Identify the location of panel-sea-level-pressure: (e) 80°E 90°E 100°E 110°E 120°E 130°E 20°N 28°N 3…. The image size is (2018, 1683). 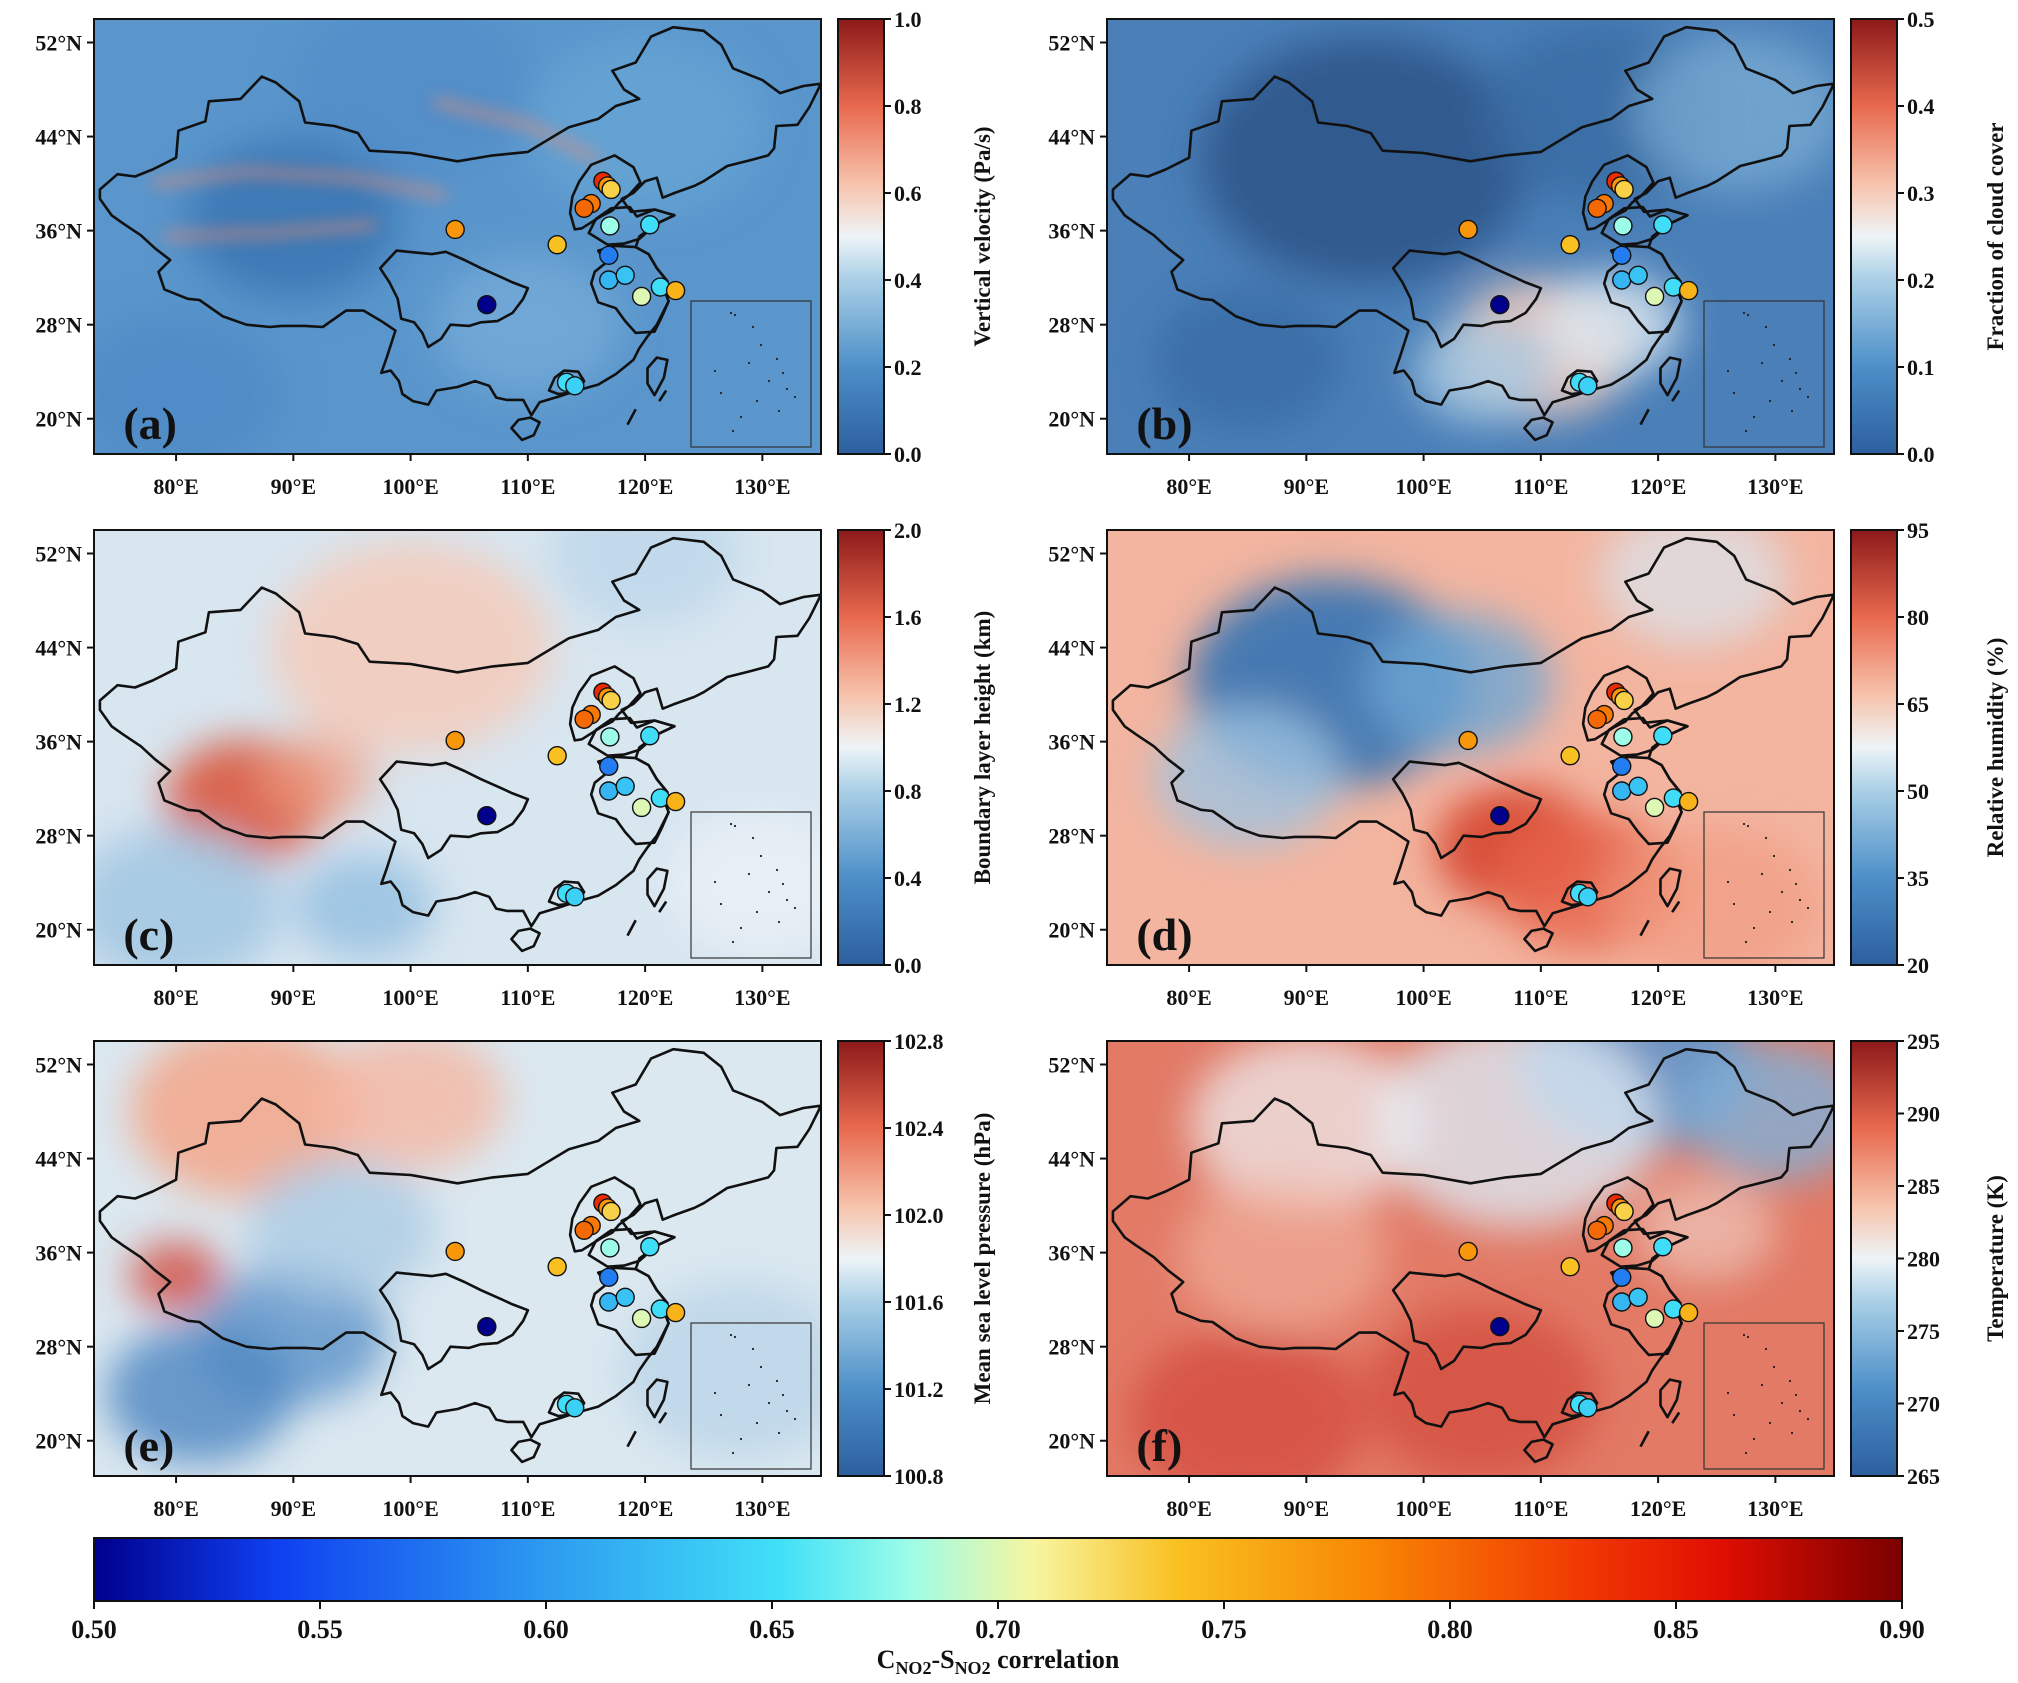
(515, 1275).